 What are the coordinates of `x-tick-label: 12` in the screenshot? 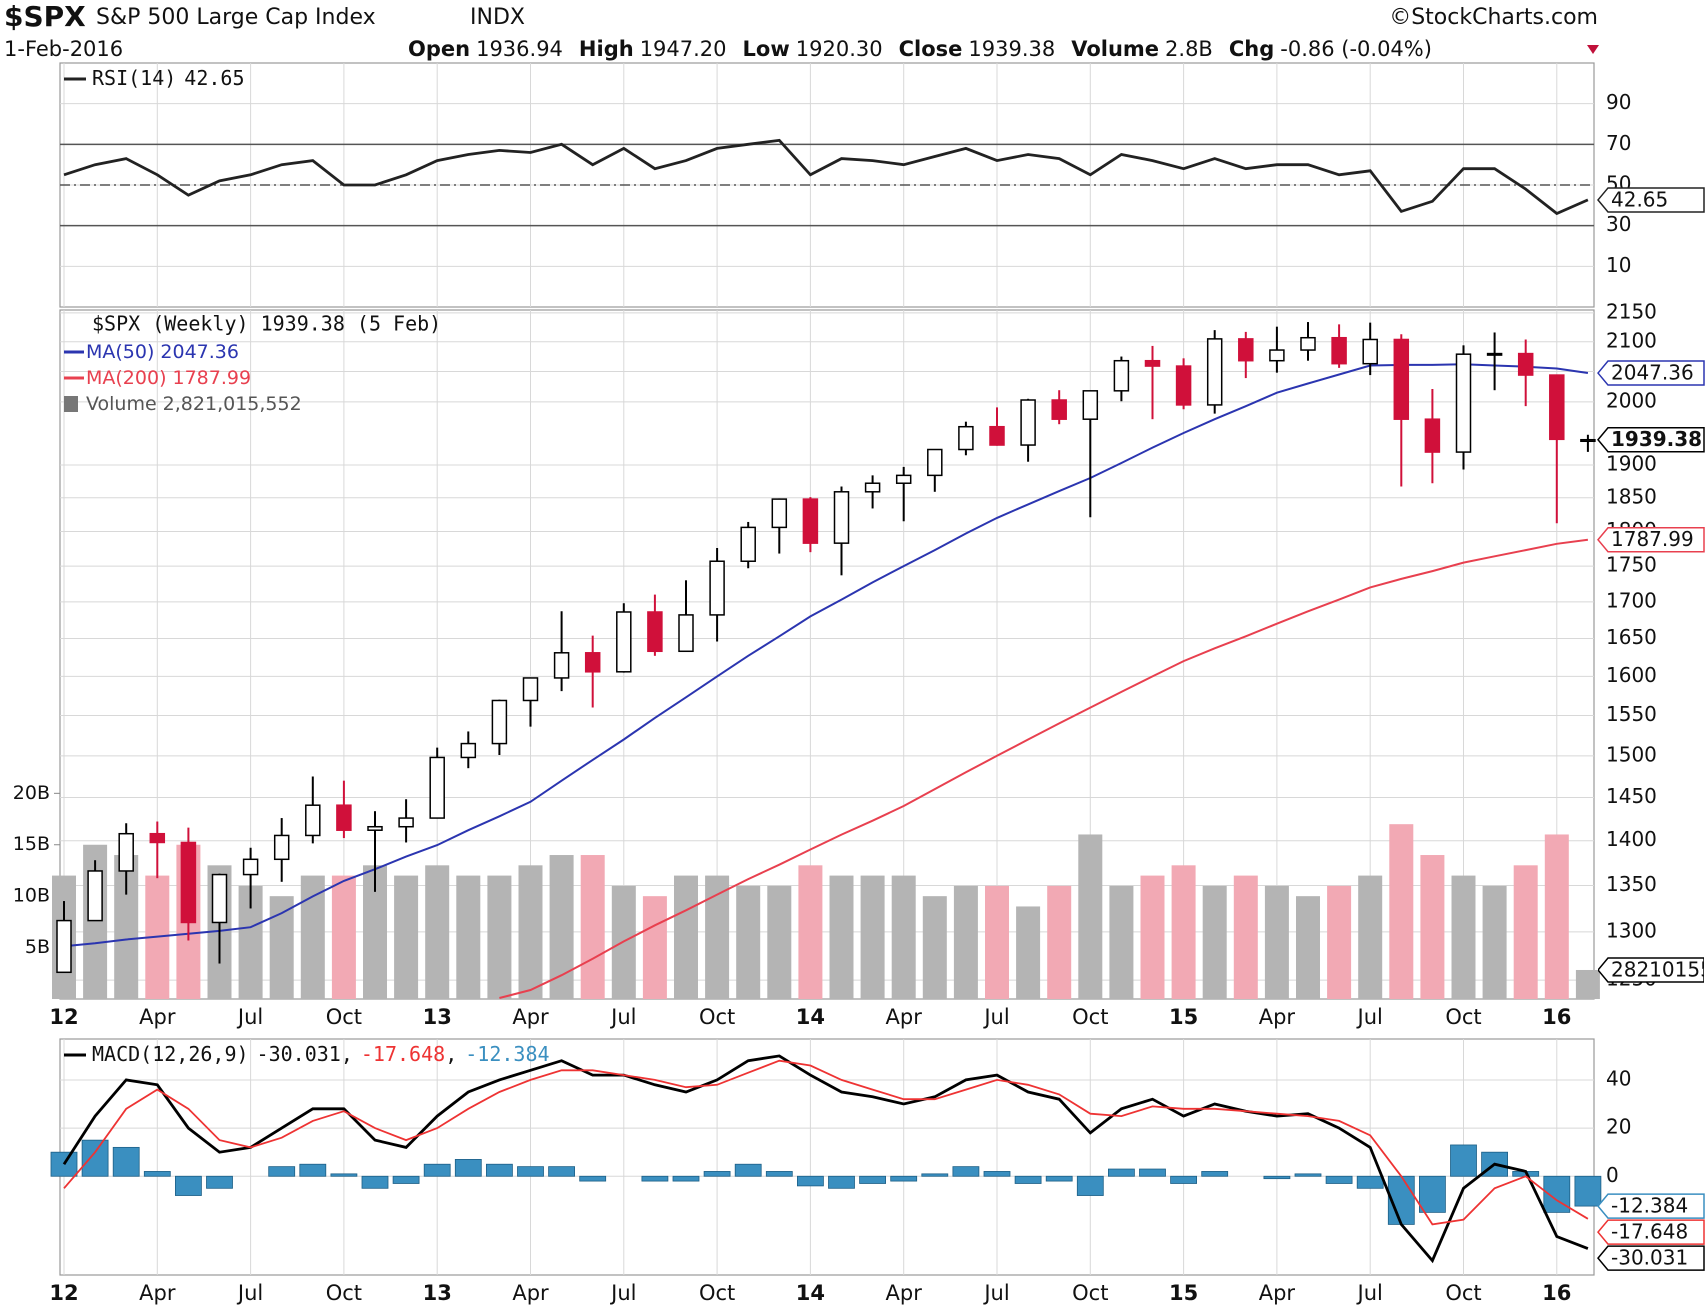 It's located at (63, 1293).